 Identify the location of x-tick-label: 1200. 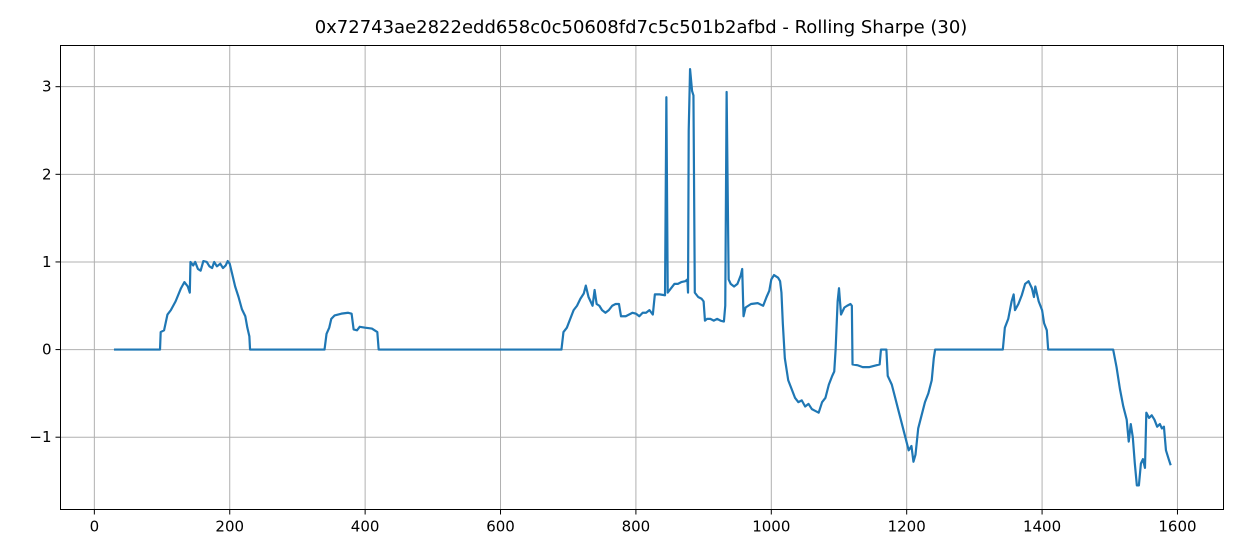
(907, 527).